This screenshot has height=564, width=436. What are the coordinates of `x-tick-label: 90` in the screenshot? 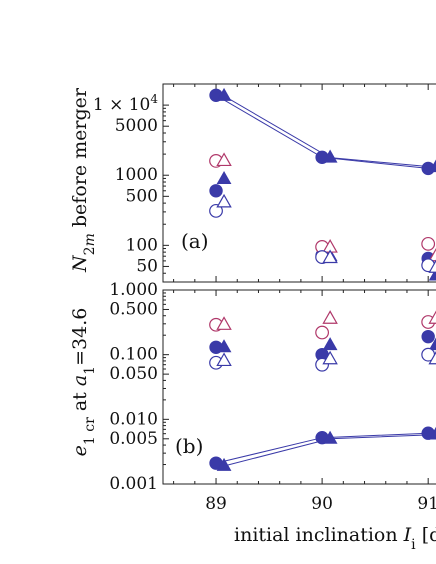 It's located at (322, 504).